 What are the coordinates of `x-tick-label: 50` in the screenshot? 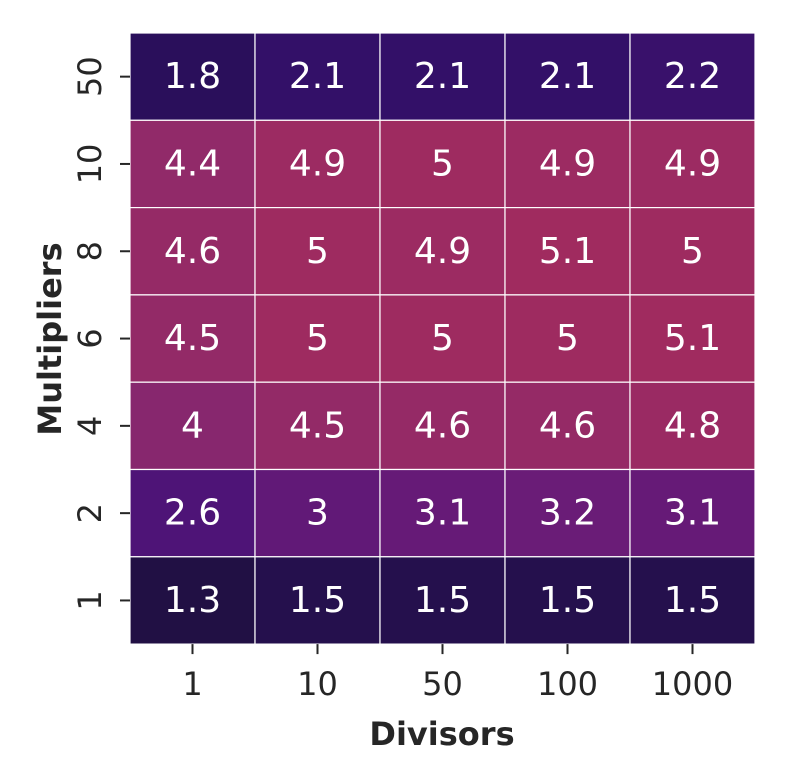 It's located at (442, 684).